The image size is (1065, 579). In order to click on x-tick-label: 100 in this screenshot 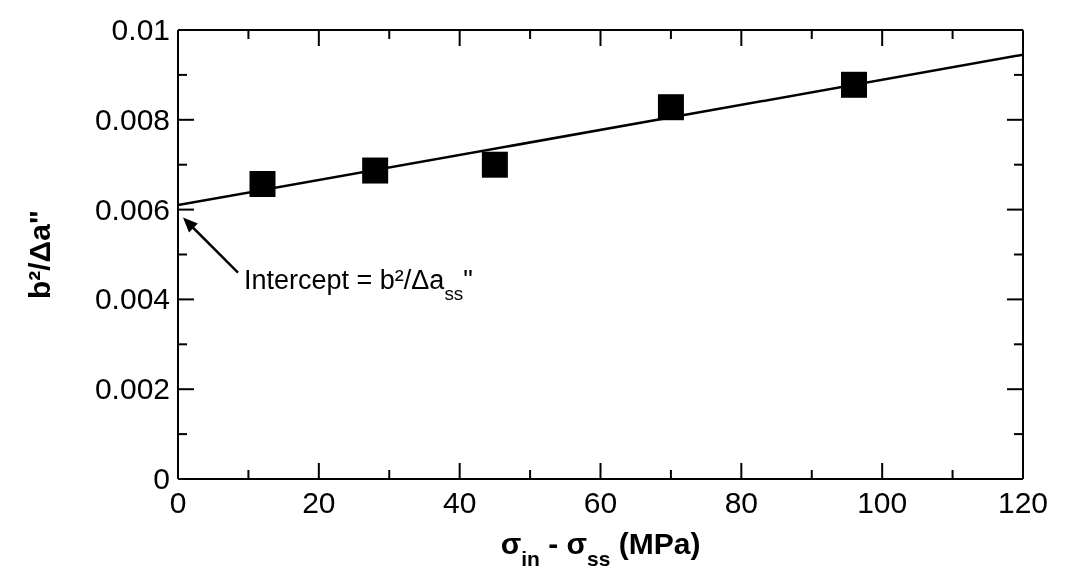, I will do `click(882, 502)`.